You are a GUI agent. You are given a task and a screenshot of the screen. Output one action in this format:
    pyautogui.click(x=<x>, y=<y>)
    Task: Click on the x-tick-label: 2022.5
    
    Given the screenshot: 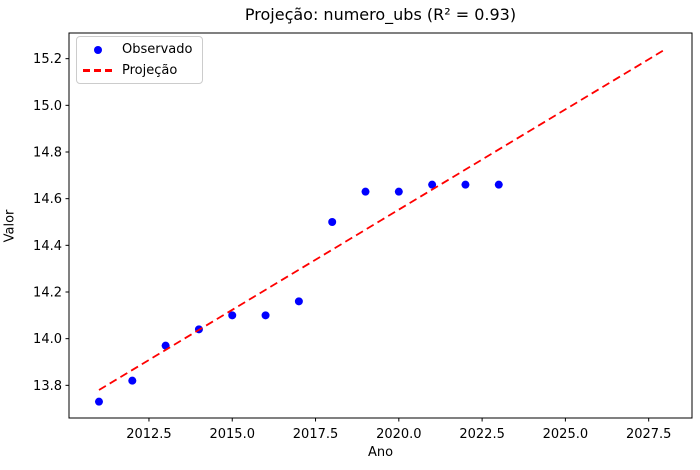 What is the action you would take?
    pyautogui.click(x=482, y=434)
    